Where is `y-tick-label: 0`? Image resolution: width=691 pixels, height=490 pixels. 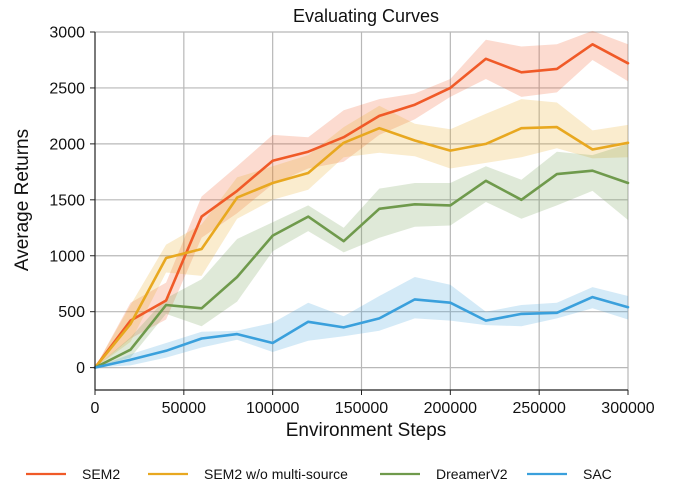 y-tick-label: 0 is located at coordinates (80, 368).